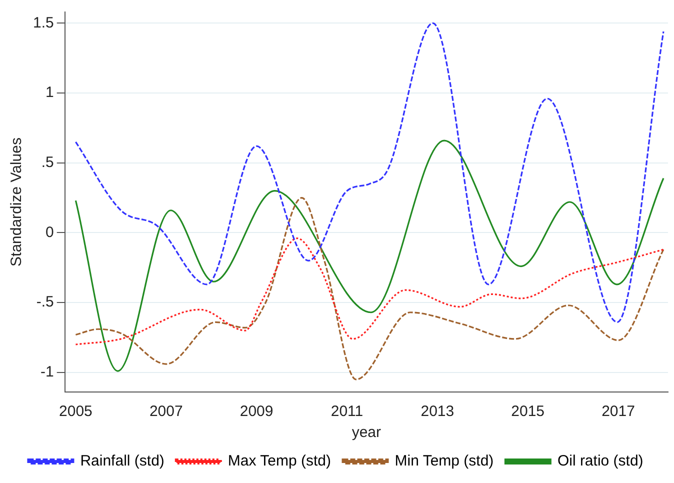  Describe the element at coordinates (50, 232) in the screenshot. I see `y-tick-label: 0` at that location.